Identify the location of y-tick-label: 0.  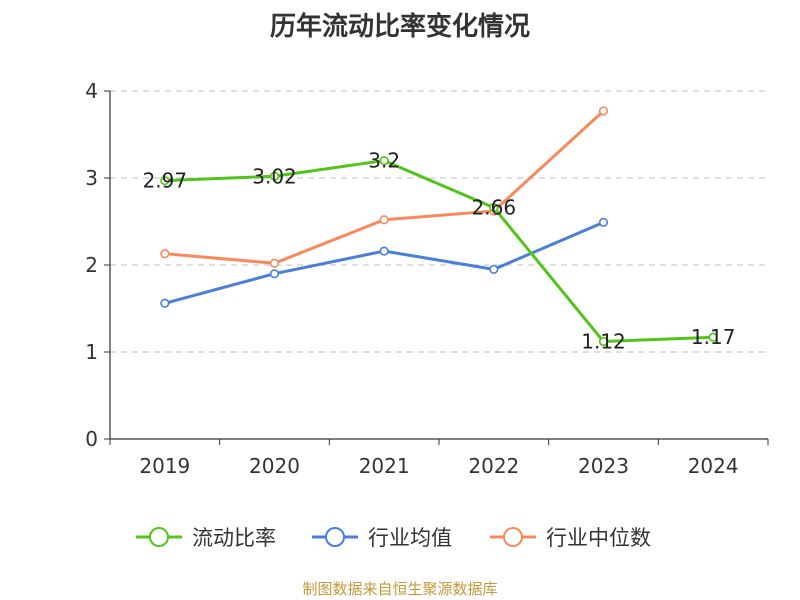
(91, 439).